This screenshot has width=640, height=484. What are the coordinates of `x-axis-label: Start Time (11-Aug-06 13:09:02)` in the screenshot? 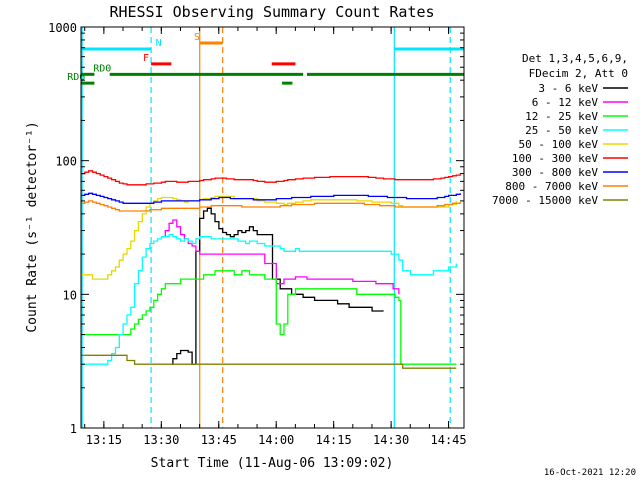 It's located at (272, 463).